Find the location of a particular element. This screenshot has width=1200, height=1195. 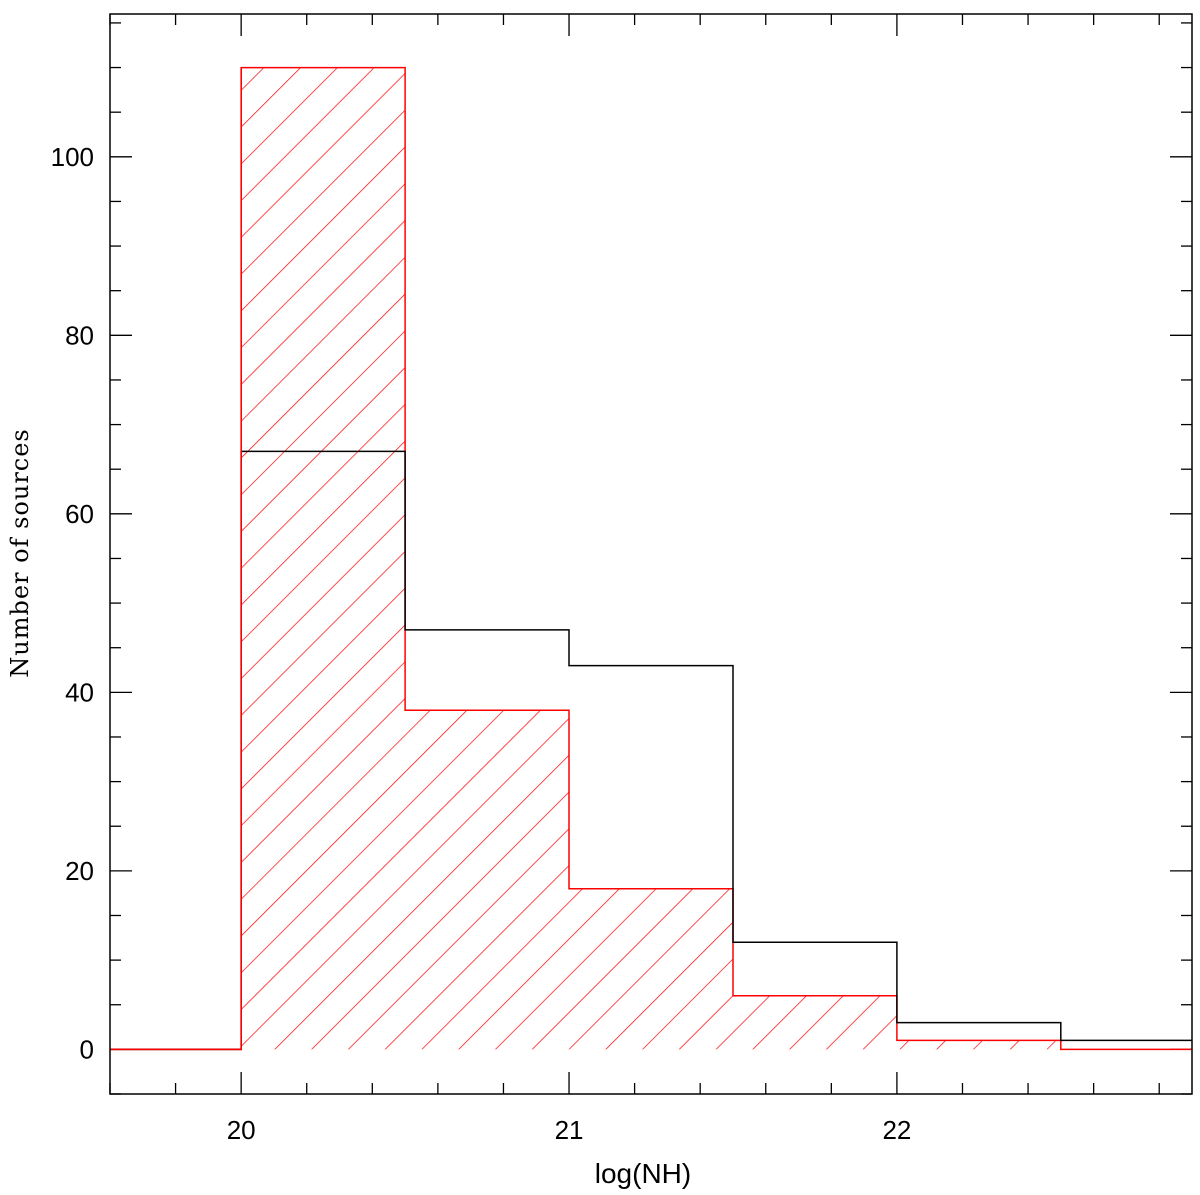

y-tick-label: 20 is located at coordinates (79, 871).